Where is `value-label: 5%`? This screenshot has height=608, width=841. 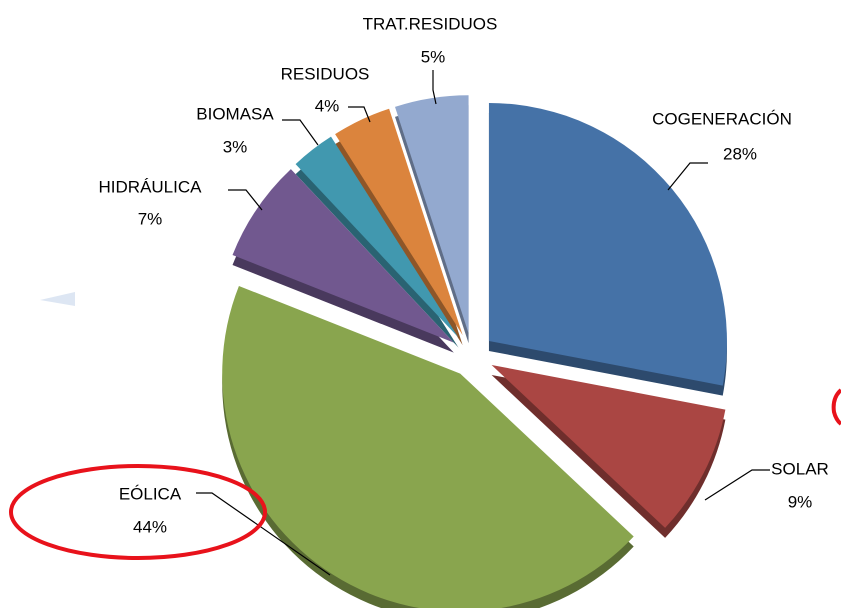
value-label: 5% is located at coordinates (433, 56).